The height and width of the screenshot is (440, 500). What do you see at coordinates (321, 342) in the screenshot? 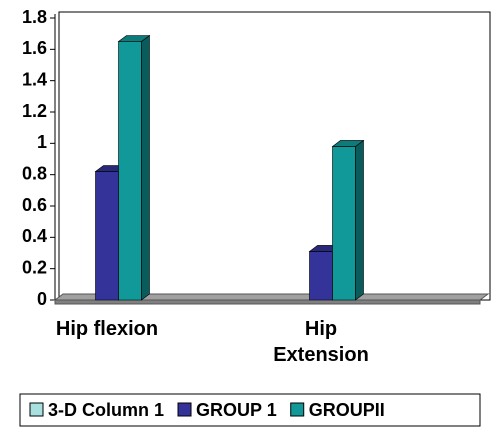
I see `x-tick-label: Hip Extension` at bounding box center [321, 342].